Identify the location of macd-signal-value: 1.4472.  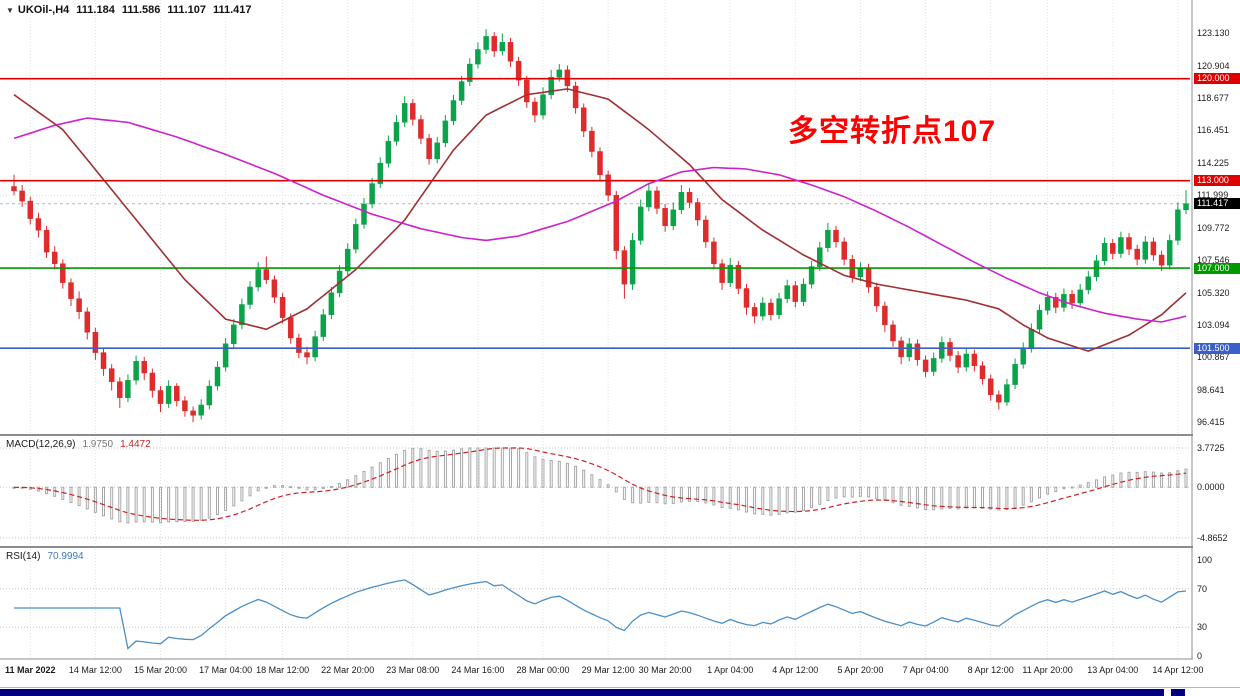
(135, 444).